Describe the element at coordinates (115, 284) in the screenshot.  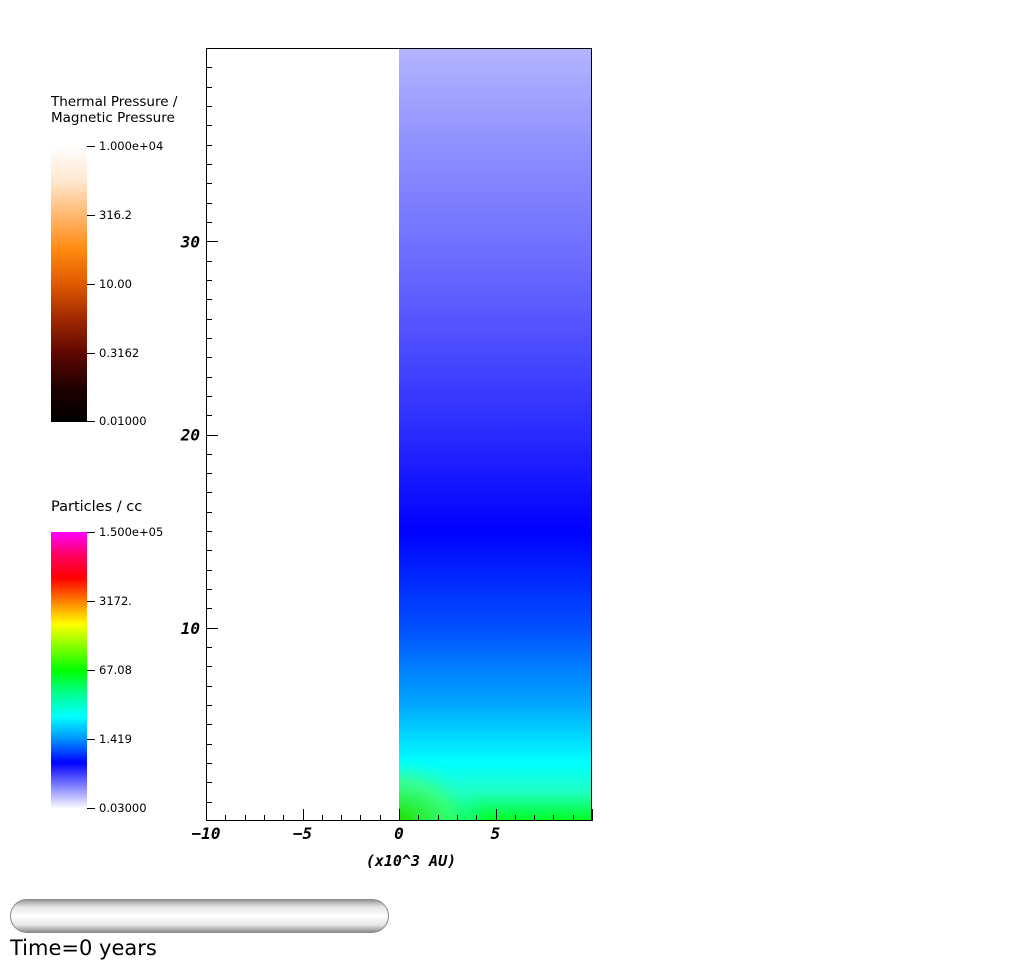
I see `colorbar-label: 10.00` at that location.